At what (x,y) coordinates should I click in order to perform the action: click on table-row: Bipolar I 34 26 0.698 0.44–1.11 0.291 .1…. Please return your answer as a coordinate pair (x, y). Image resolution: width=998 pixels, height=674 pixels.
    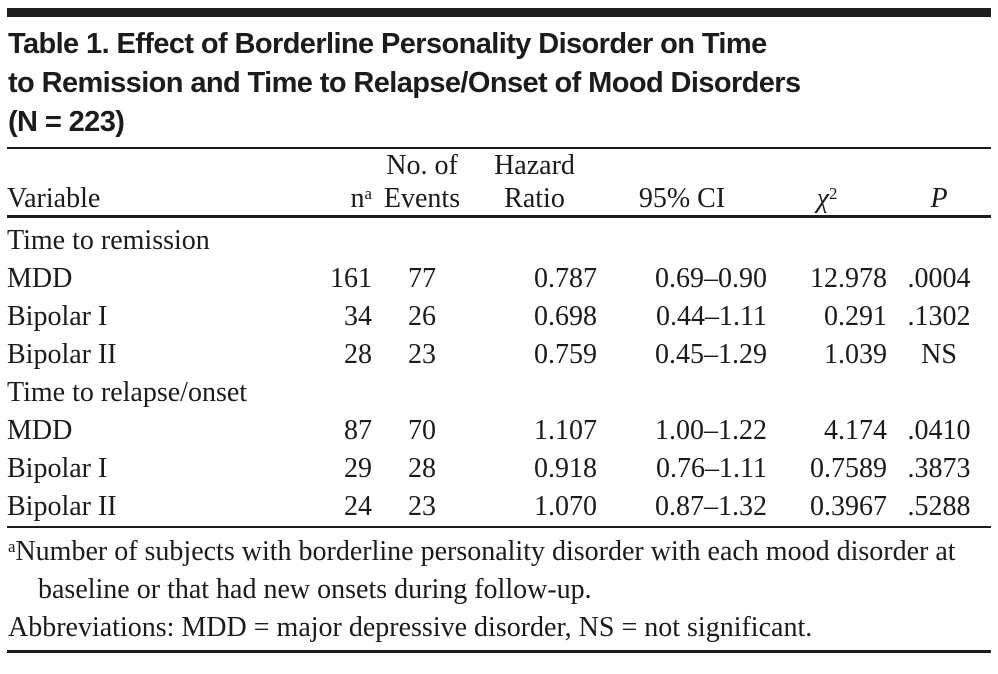
    Looking at the image, I should click on (499, 317).